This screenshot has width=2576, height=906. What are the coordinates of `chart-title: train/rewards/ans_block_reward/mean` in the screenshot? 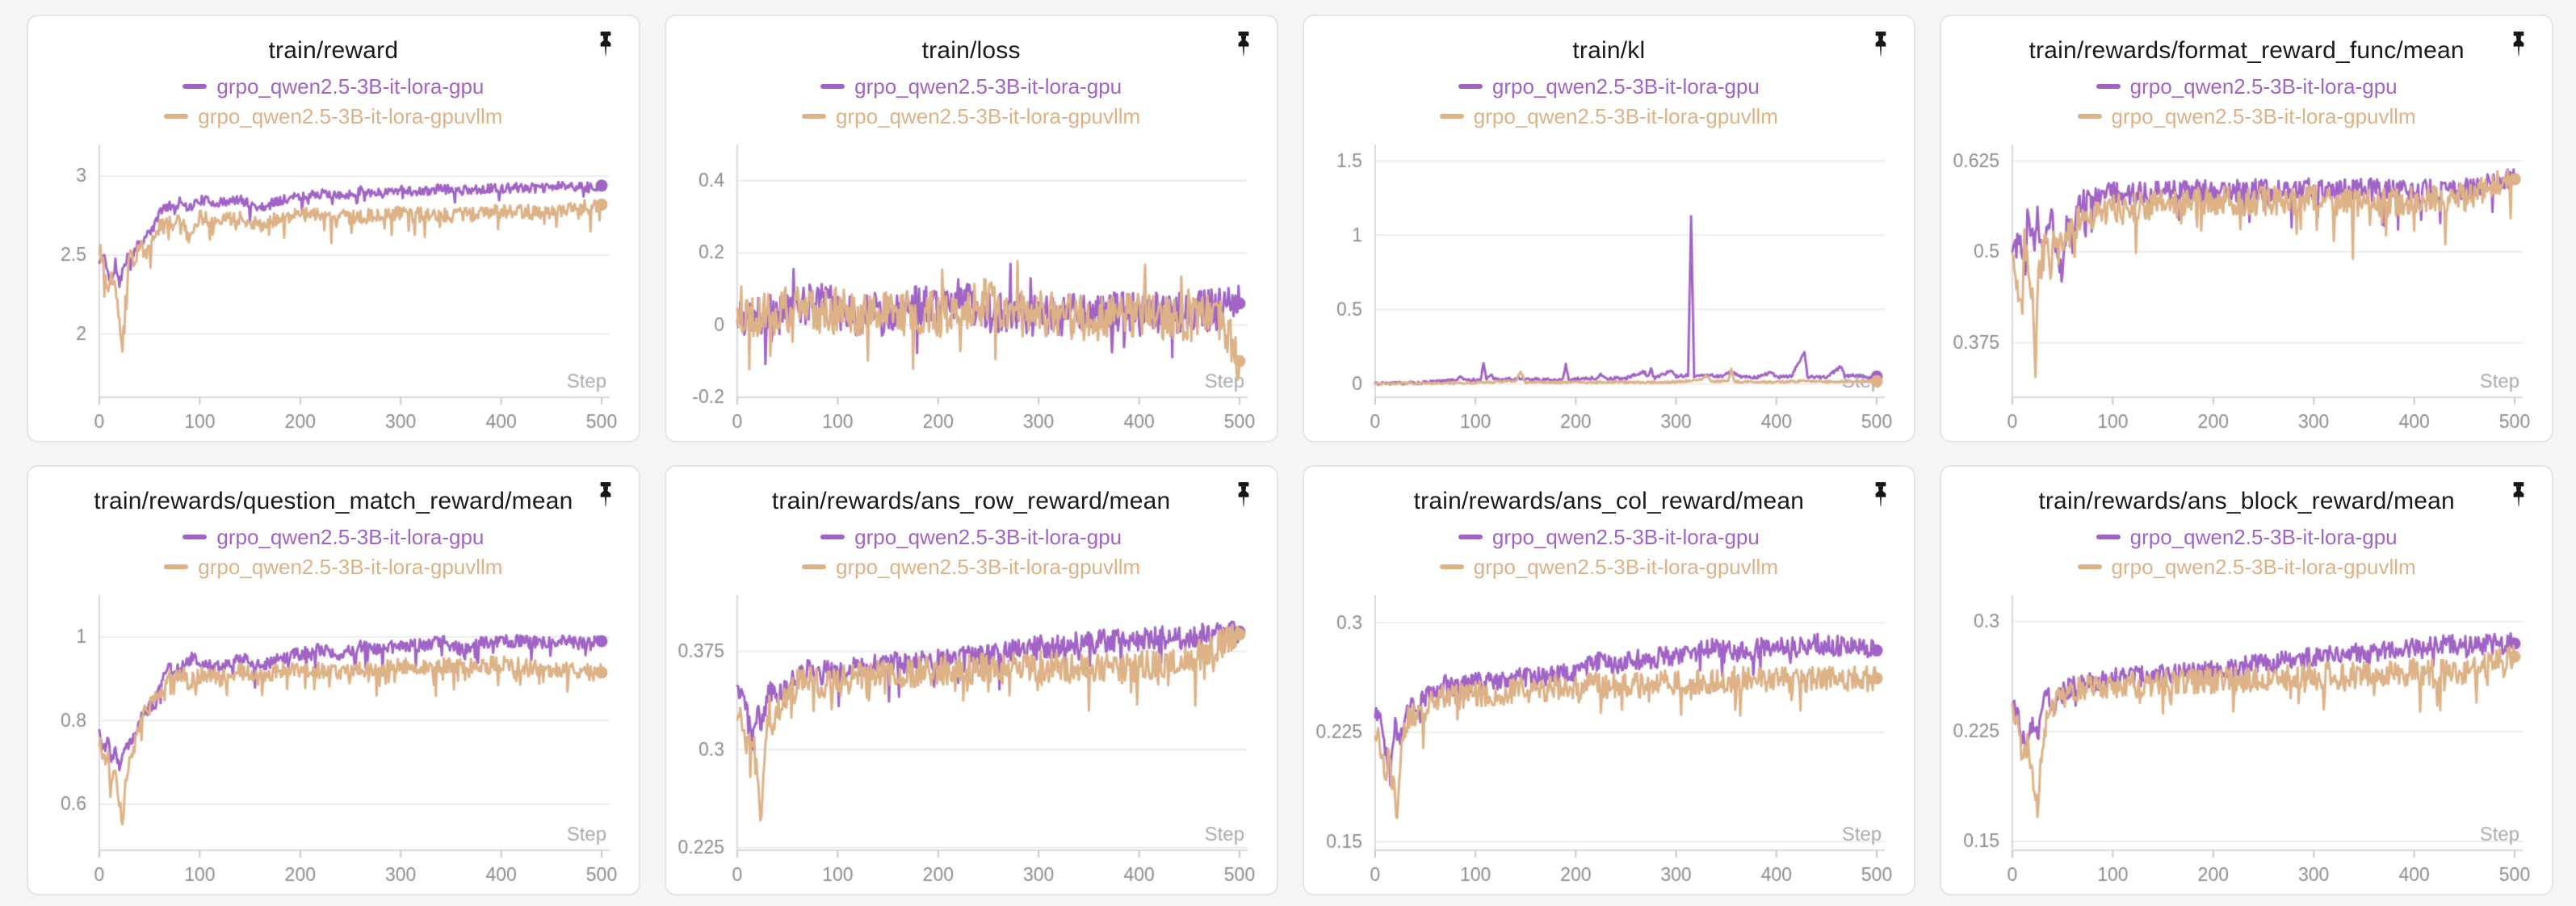 It's located at (2246, 501).